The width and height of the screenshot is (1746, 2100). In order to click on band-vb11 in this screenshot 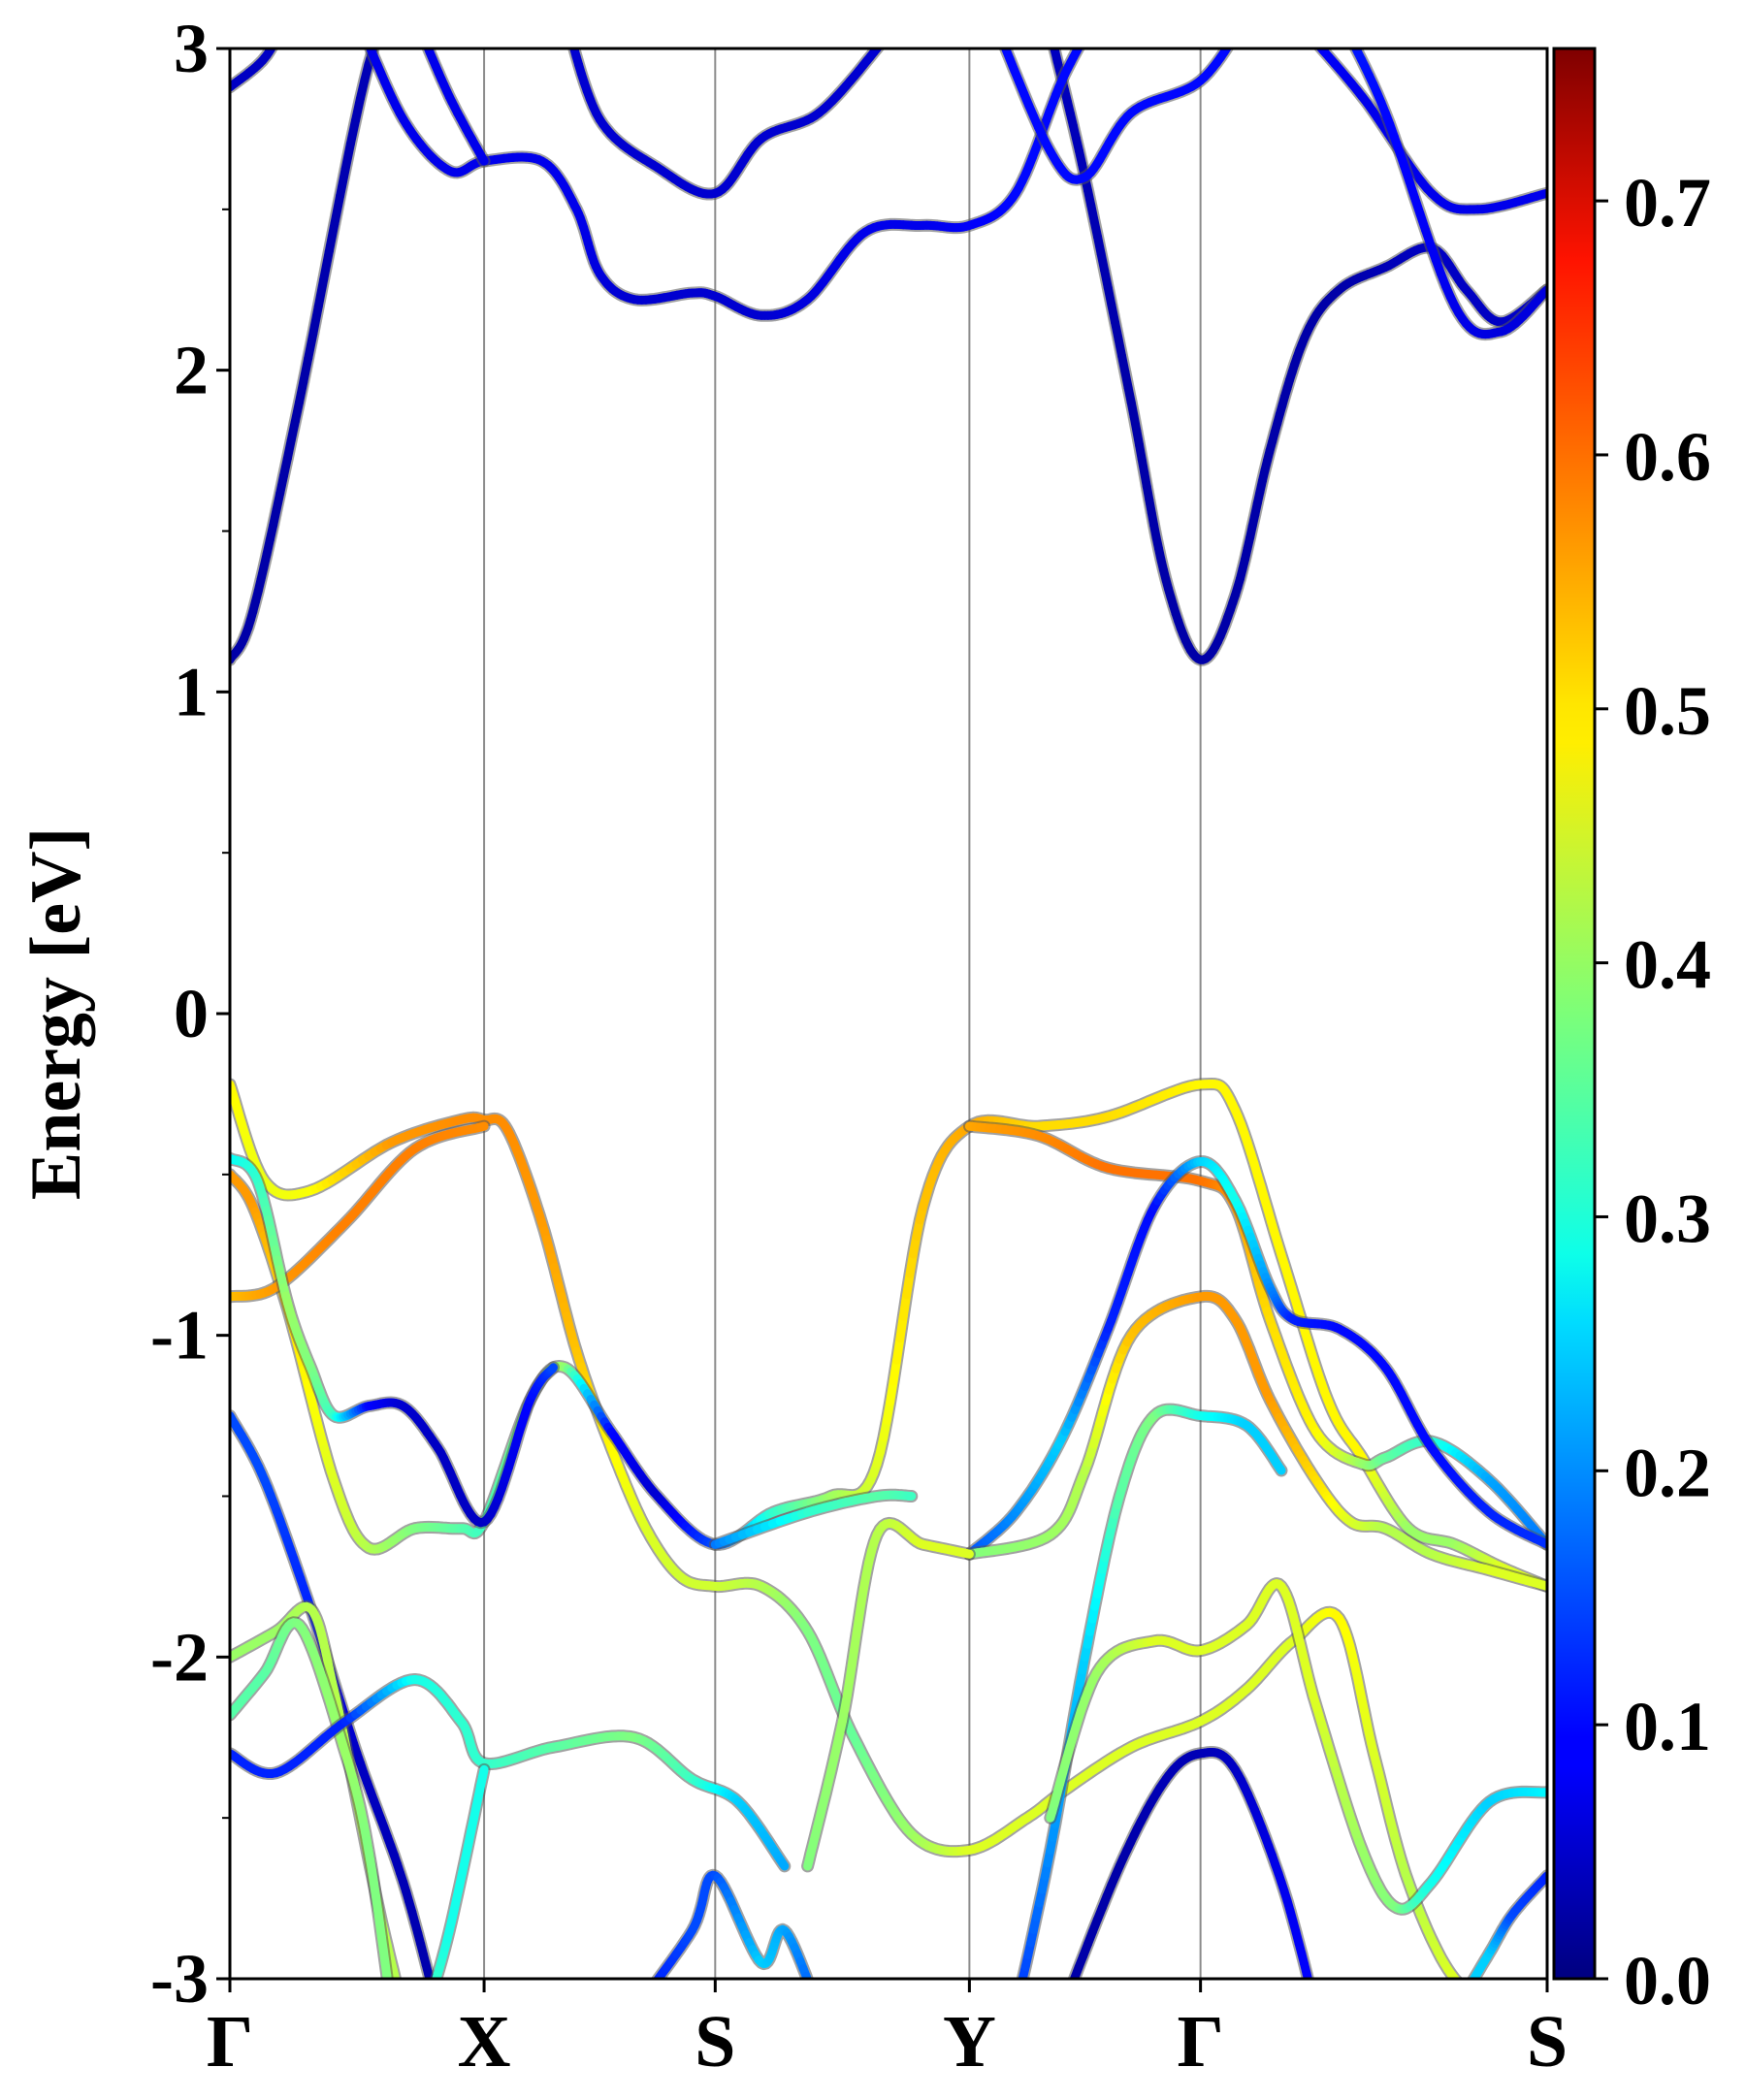, I will do `click(311, 1817)`.